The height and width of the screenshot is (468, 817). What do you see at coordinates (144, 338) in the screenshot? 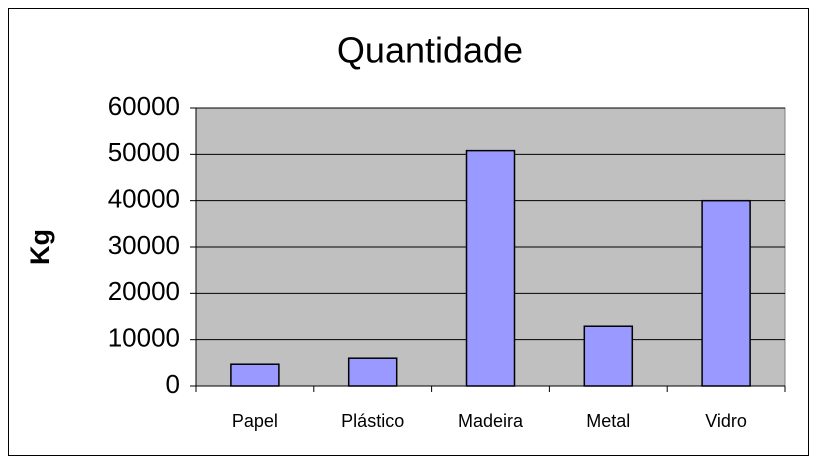
I see `y-tick-label: 10000` at bounding box center [144, 338].